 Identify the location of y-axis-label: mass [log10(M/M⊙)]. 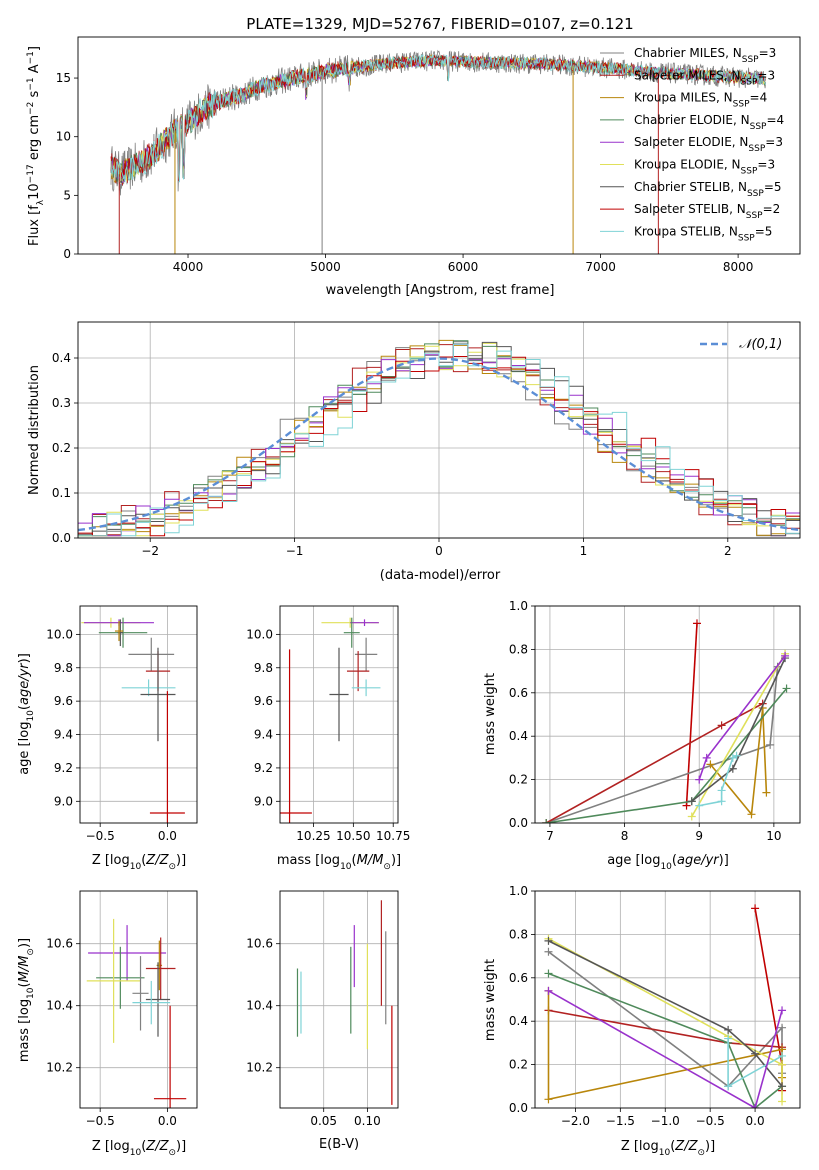
(26, 1000).